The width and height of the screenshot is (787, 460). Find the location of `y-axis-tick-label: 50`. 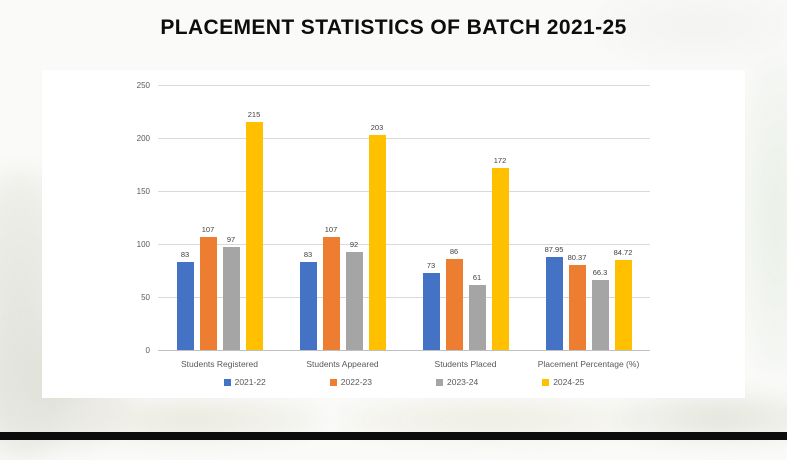

y-axis-tick-label: 50 is located at coordinates (145, 297).